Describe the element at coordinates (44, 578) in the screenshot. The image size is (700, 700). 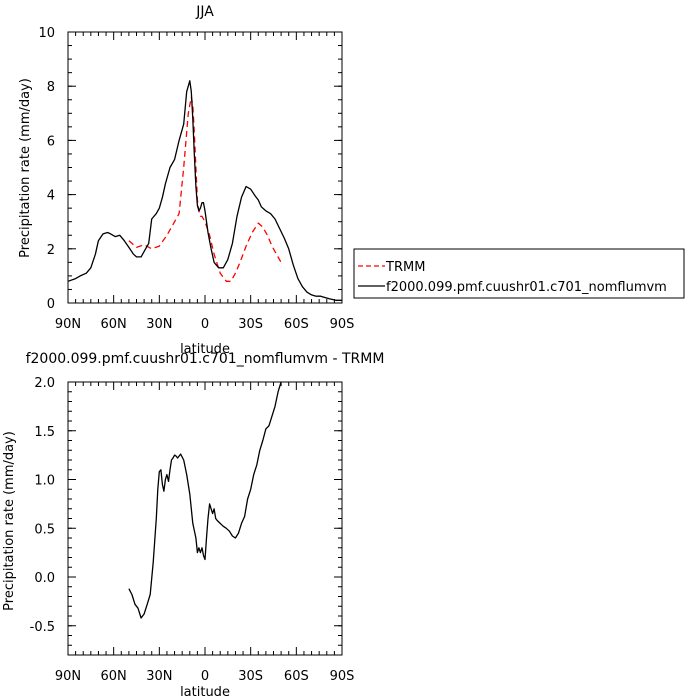
I see `y-tick-label: 0.0` at that location.